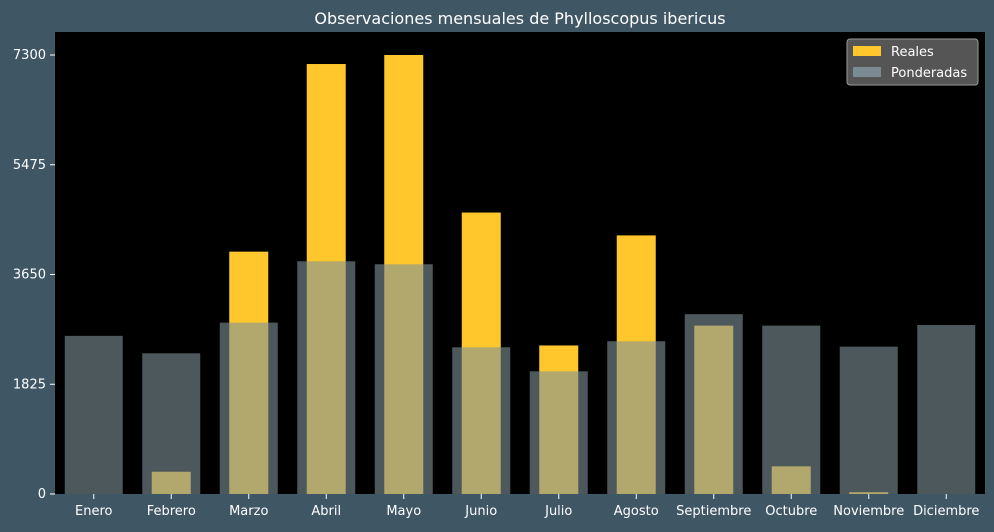  Describe the element at coordinates (480, 511) in the screenshot. I see `x-tick-label: Junio` at that location.